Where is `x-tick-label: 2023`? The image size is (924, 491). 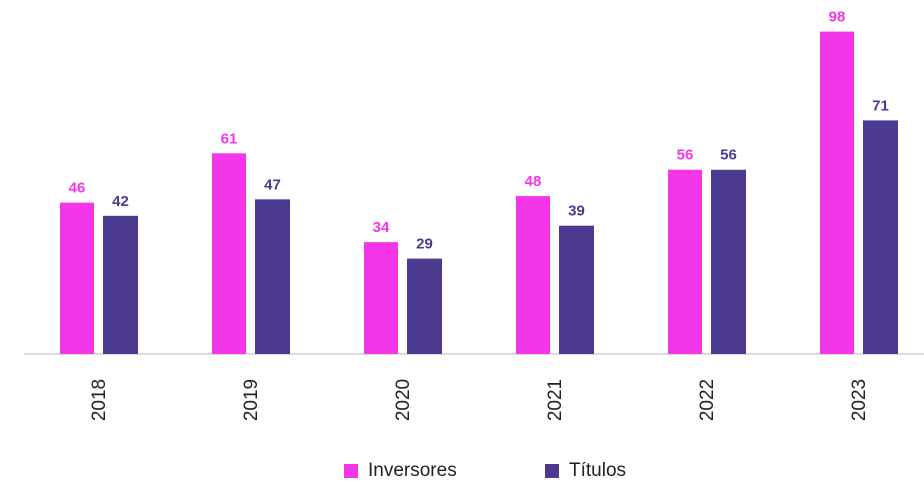
x-tick-label: 2023 is located at coordinates (859, 400).